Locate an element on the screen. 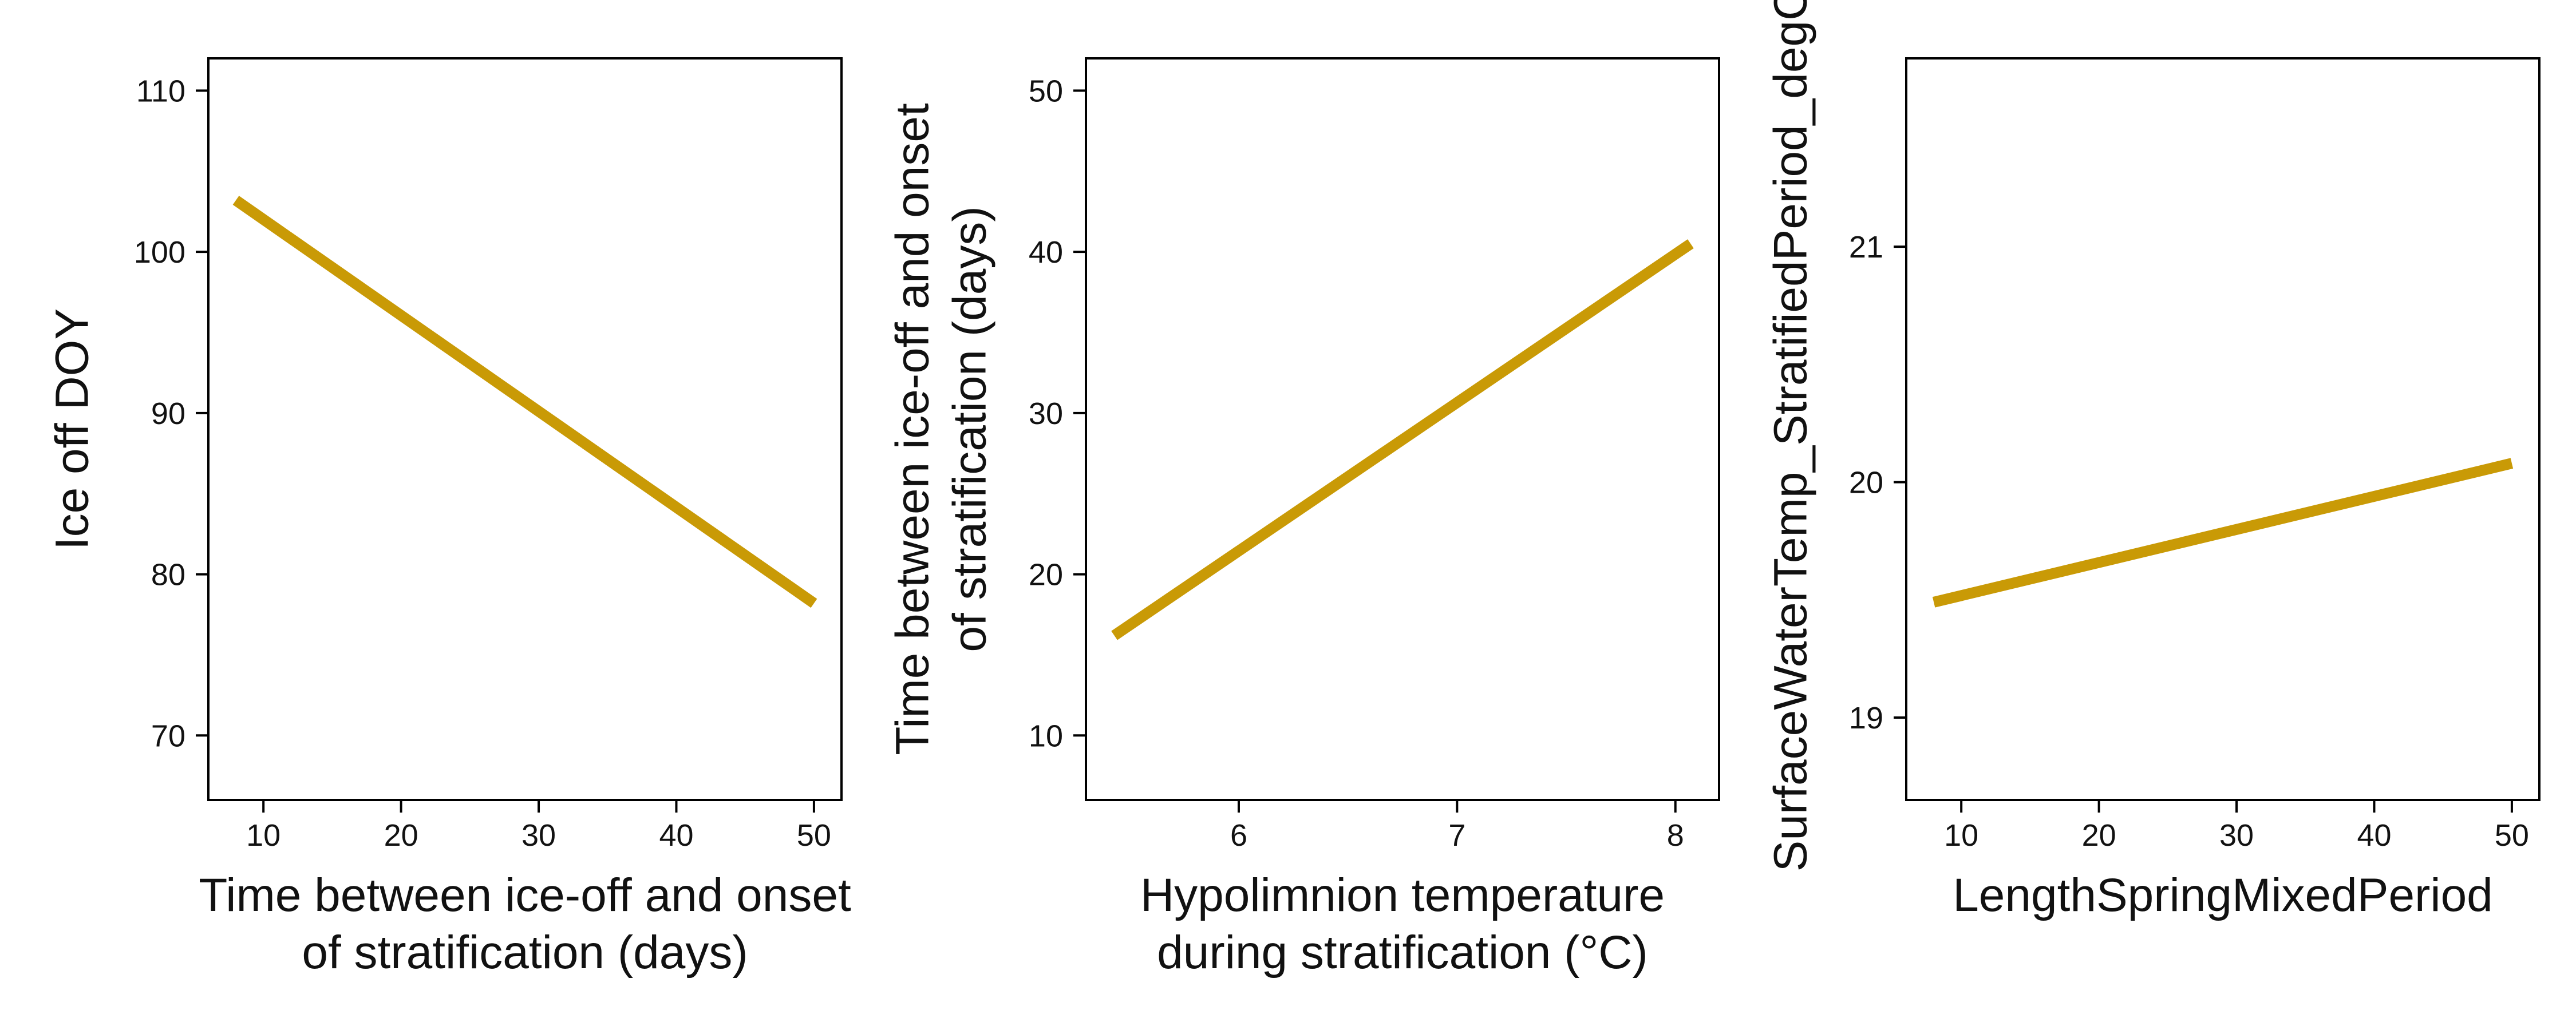 This screenshot has height=1030, width=2576. x-axis-title: LengthSpringMixedPeriod is located at coordinates (2223, 895).